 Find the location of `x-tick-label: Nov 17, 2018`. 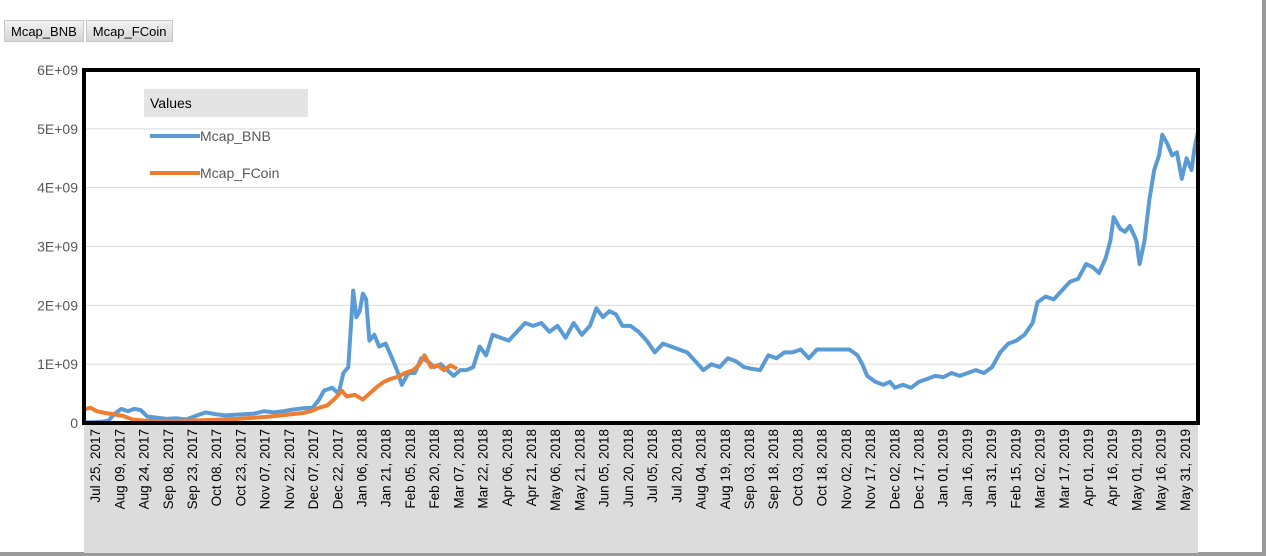

x-tick-label: Nov 17, 2018 is located at coordinates (870, 469).